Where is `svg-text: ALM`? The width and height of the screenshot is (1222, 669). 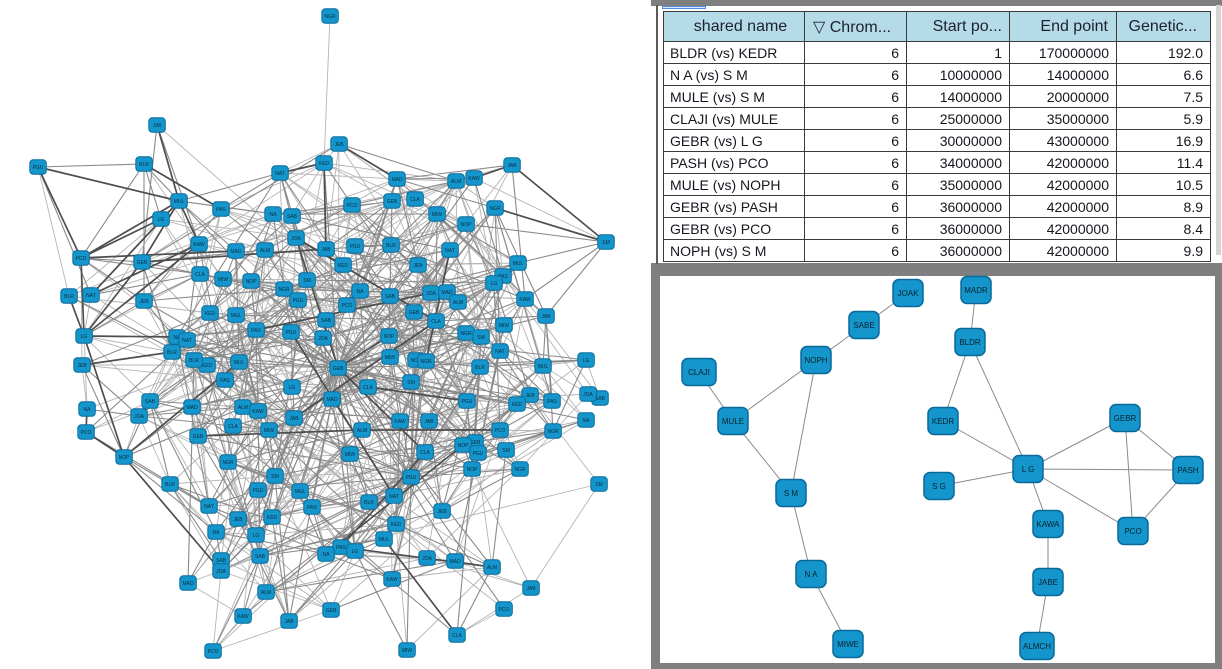 svg-text: ALM is located at coordinates (265, 251).